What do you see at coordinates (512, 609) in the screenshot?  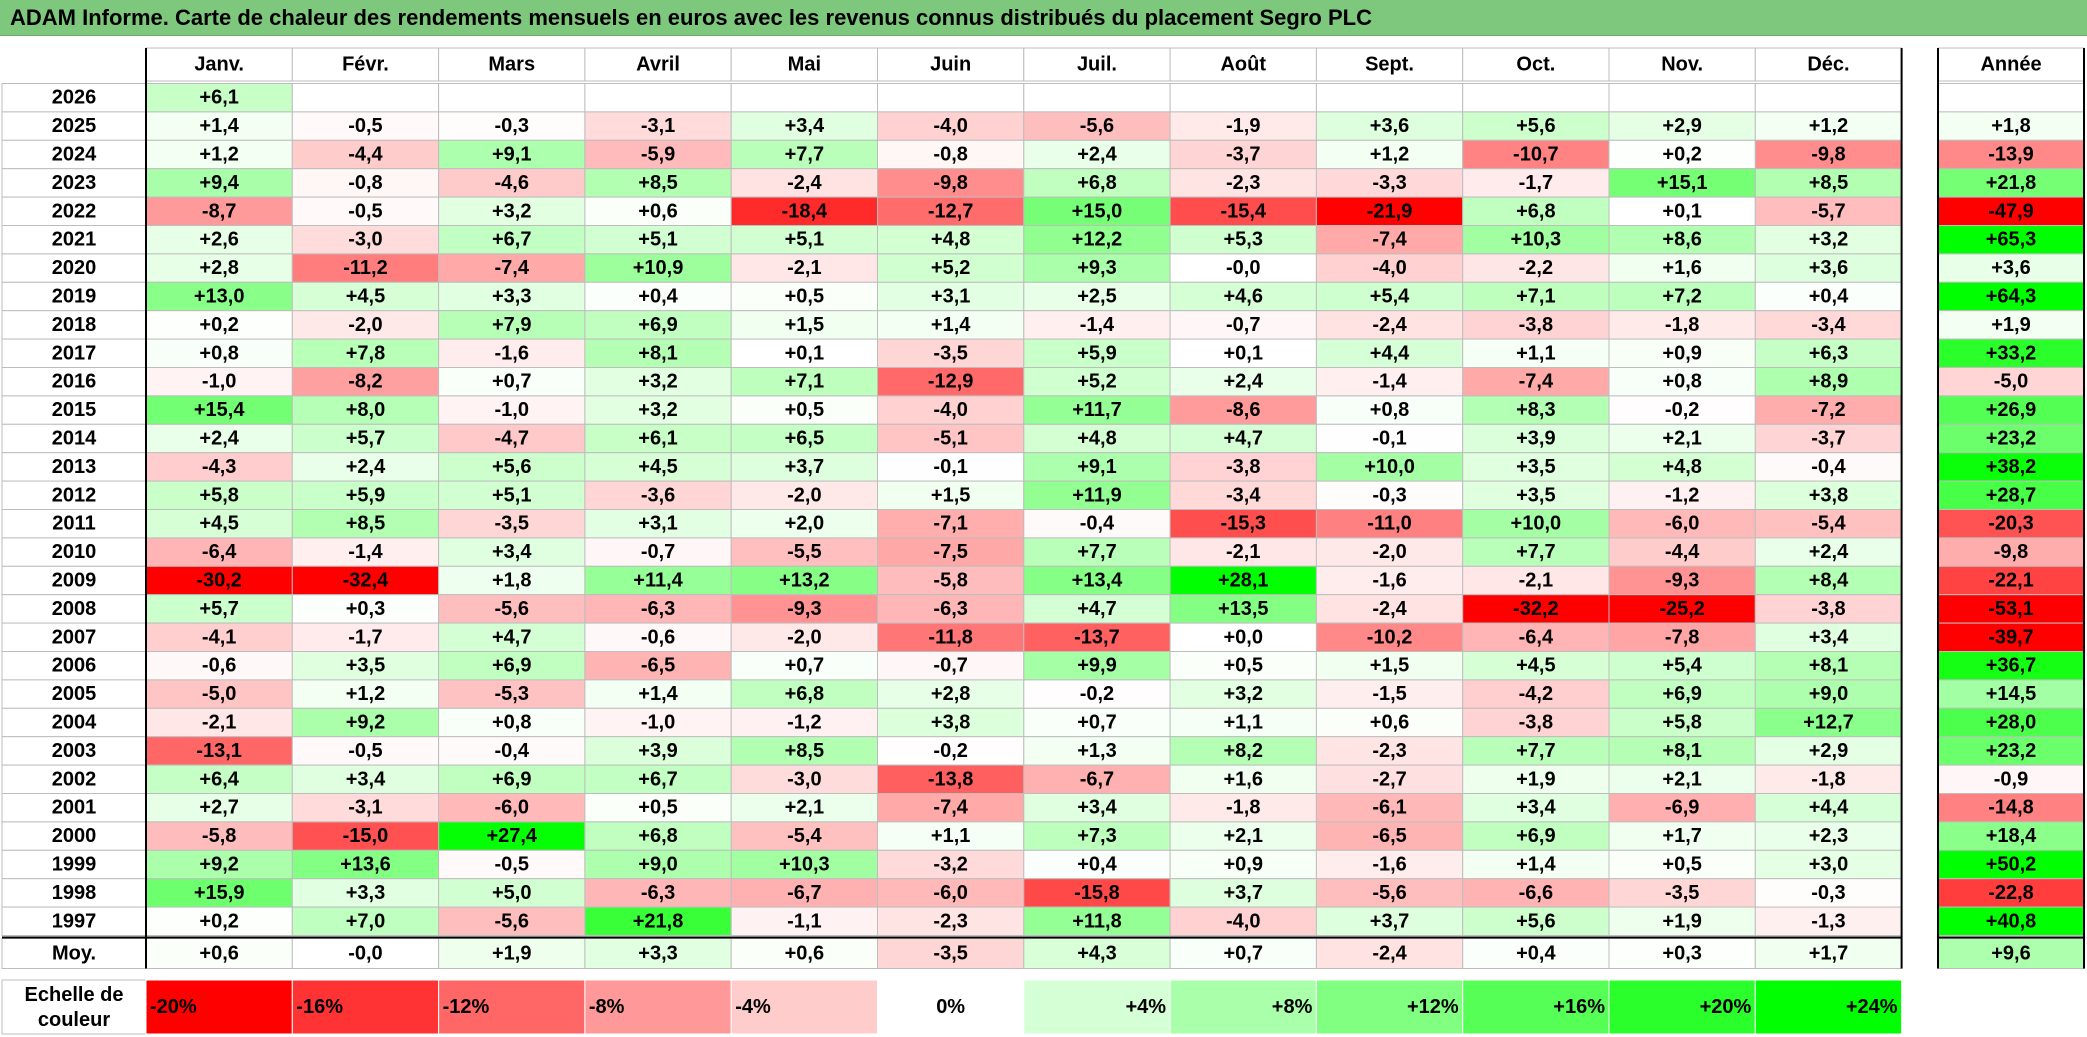 I see `heatmap-cell-value: -5,6` at bounding box center [512, 609].